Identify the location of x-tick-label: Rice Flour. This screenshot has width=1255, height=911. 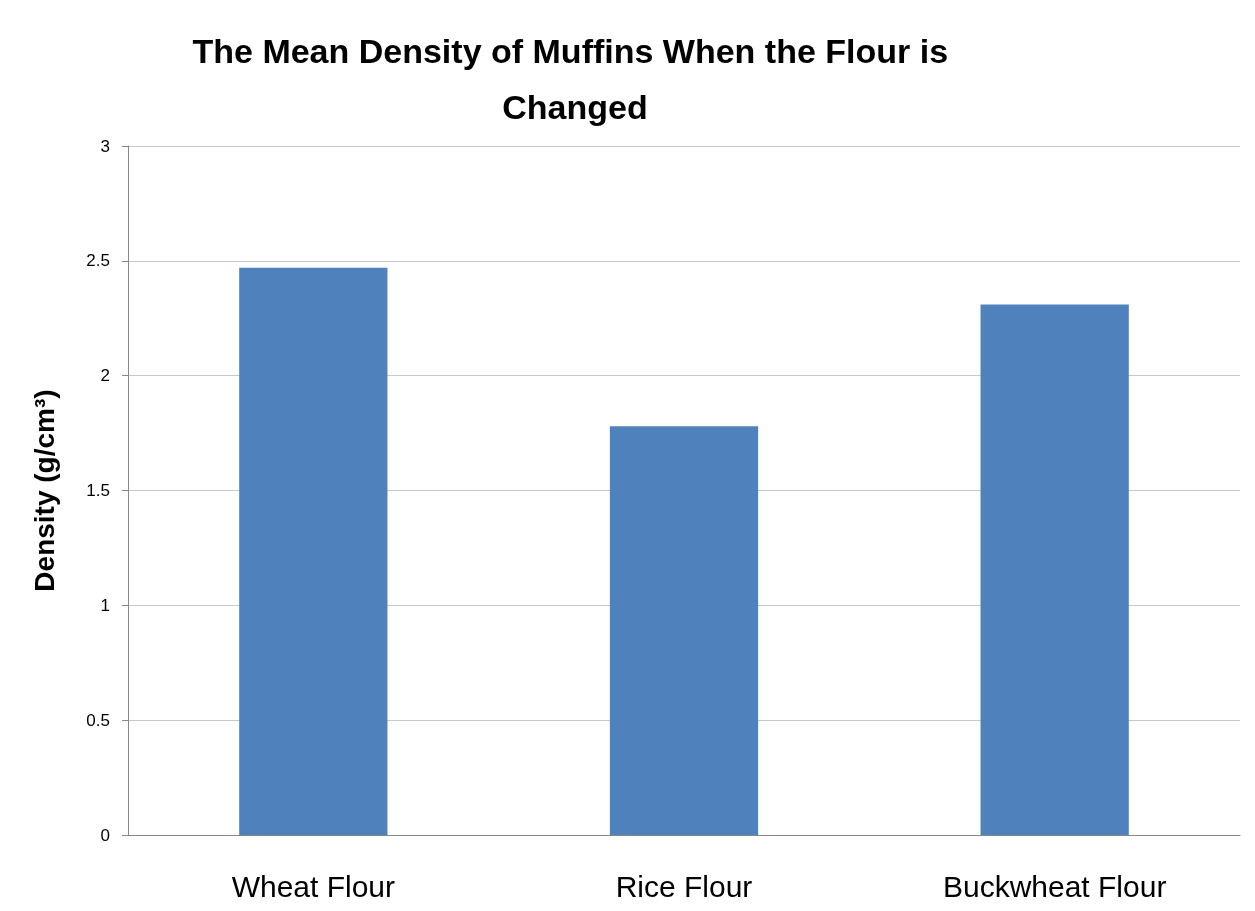
(684, 886).